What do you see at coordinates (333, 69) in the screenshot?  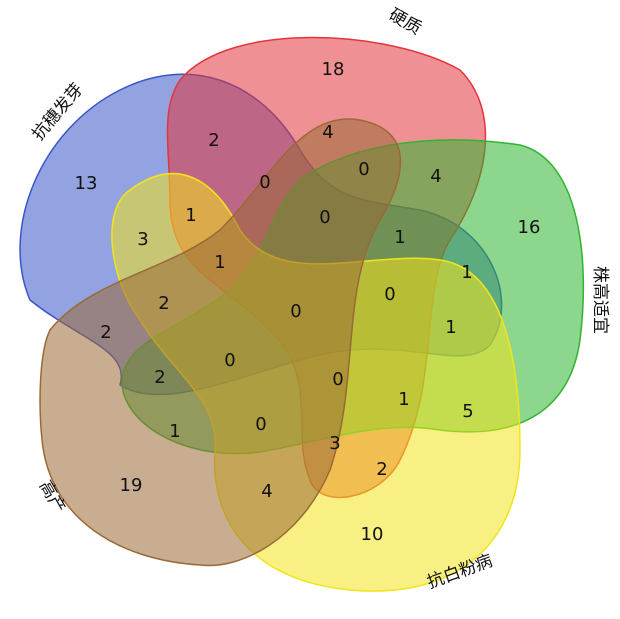 I see `region-count: 18` at bounding box center [333, 69].